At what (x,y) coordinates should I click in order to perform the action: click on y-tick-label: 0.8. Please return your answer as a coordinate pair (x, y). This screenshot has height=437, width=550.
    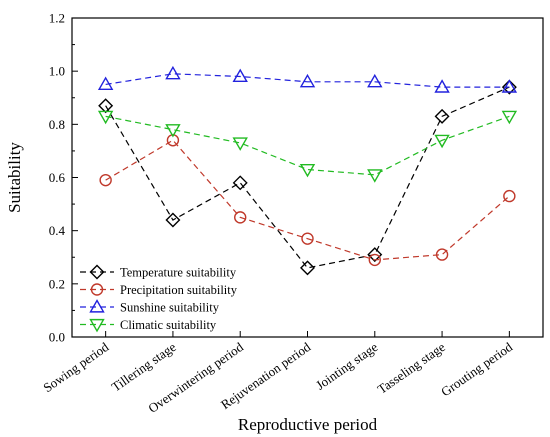
    Looking at the image, I should click on (57, 124).